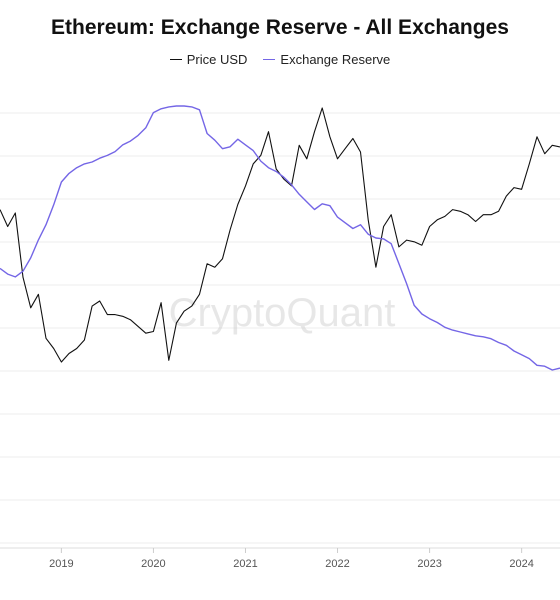 This screenshot has width=560, height=600. I want to click on x-tick-label-2024: 2024, so click(521, 564).